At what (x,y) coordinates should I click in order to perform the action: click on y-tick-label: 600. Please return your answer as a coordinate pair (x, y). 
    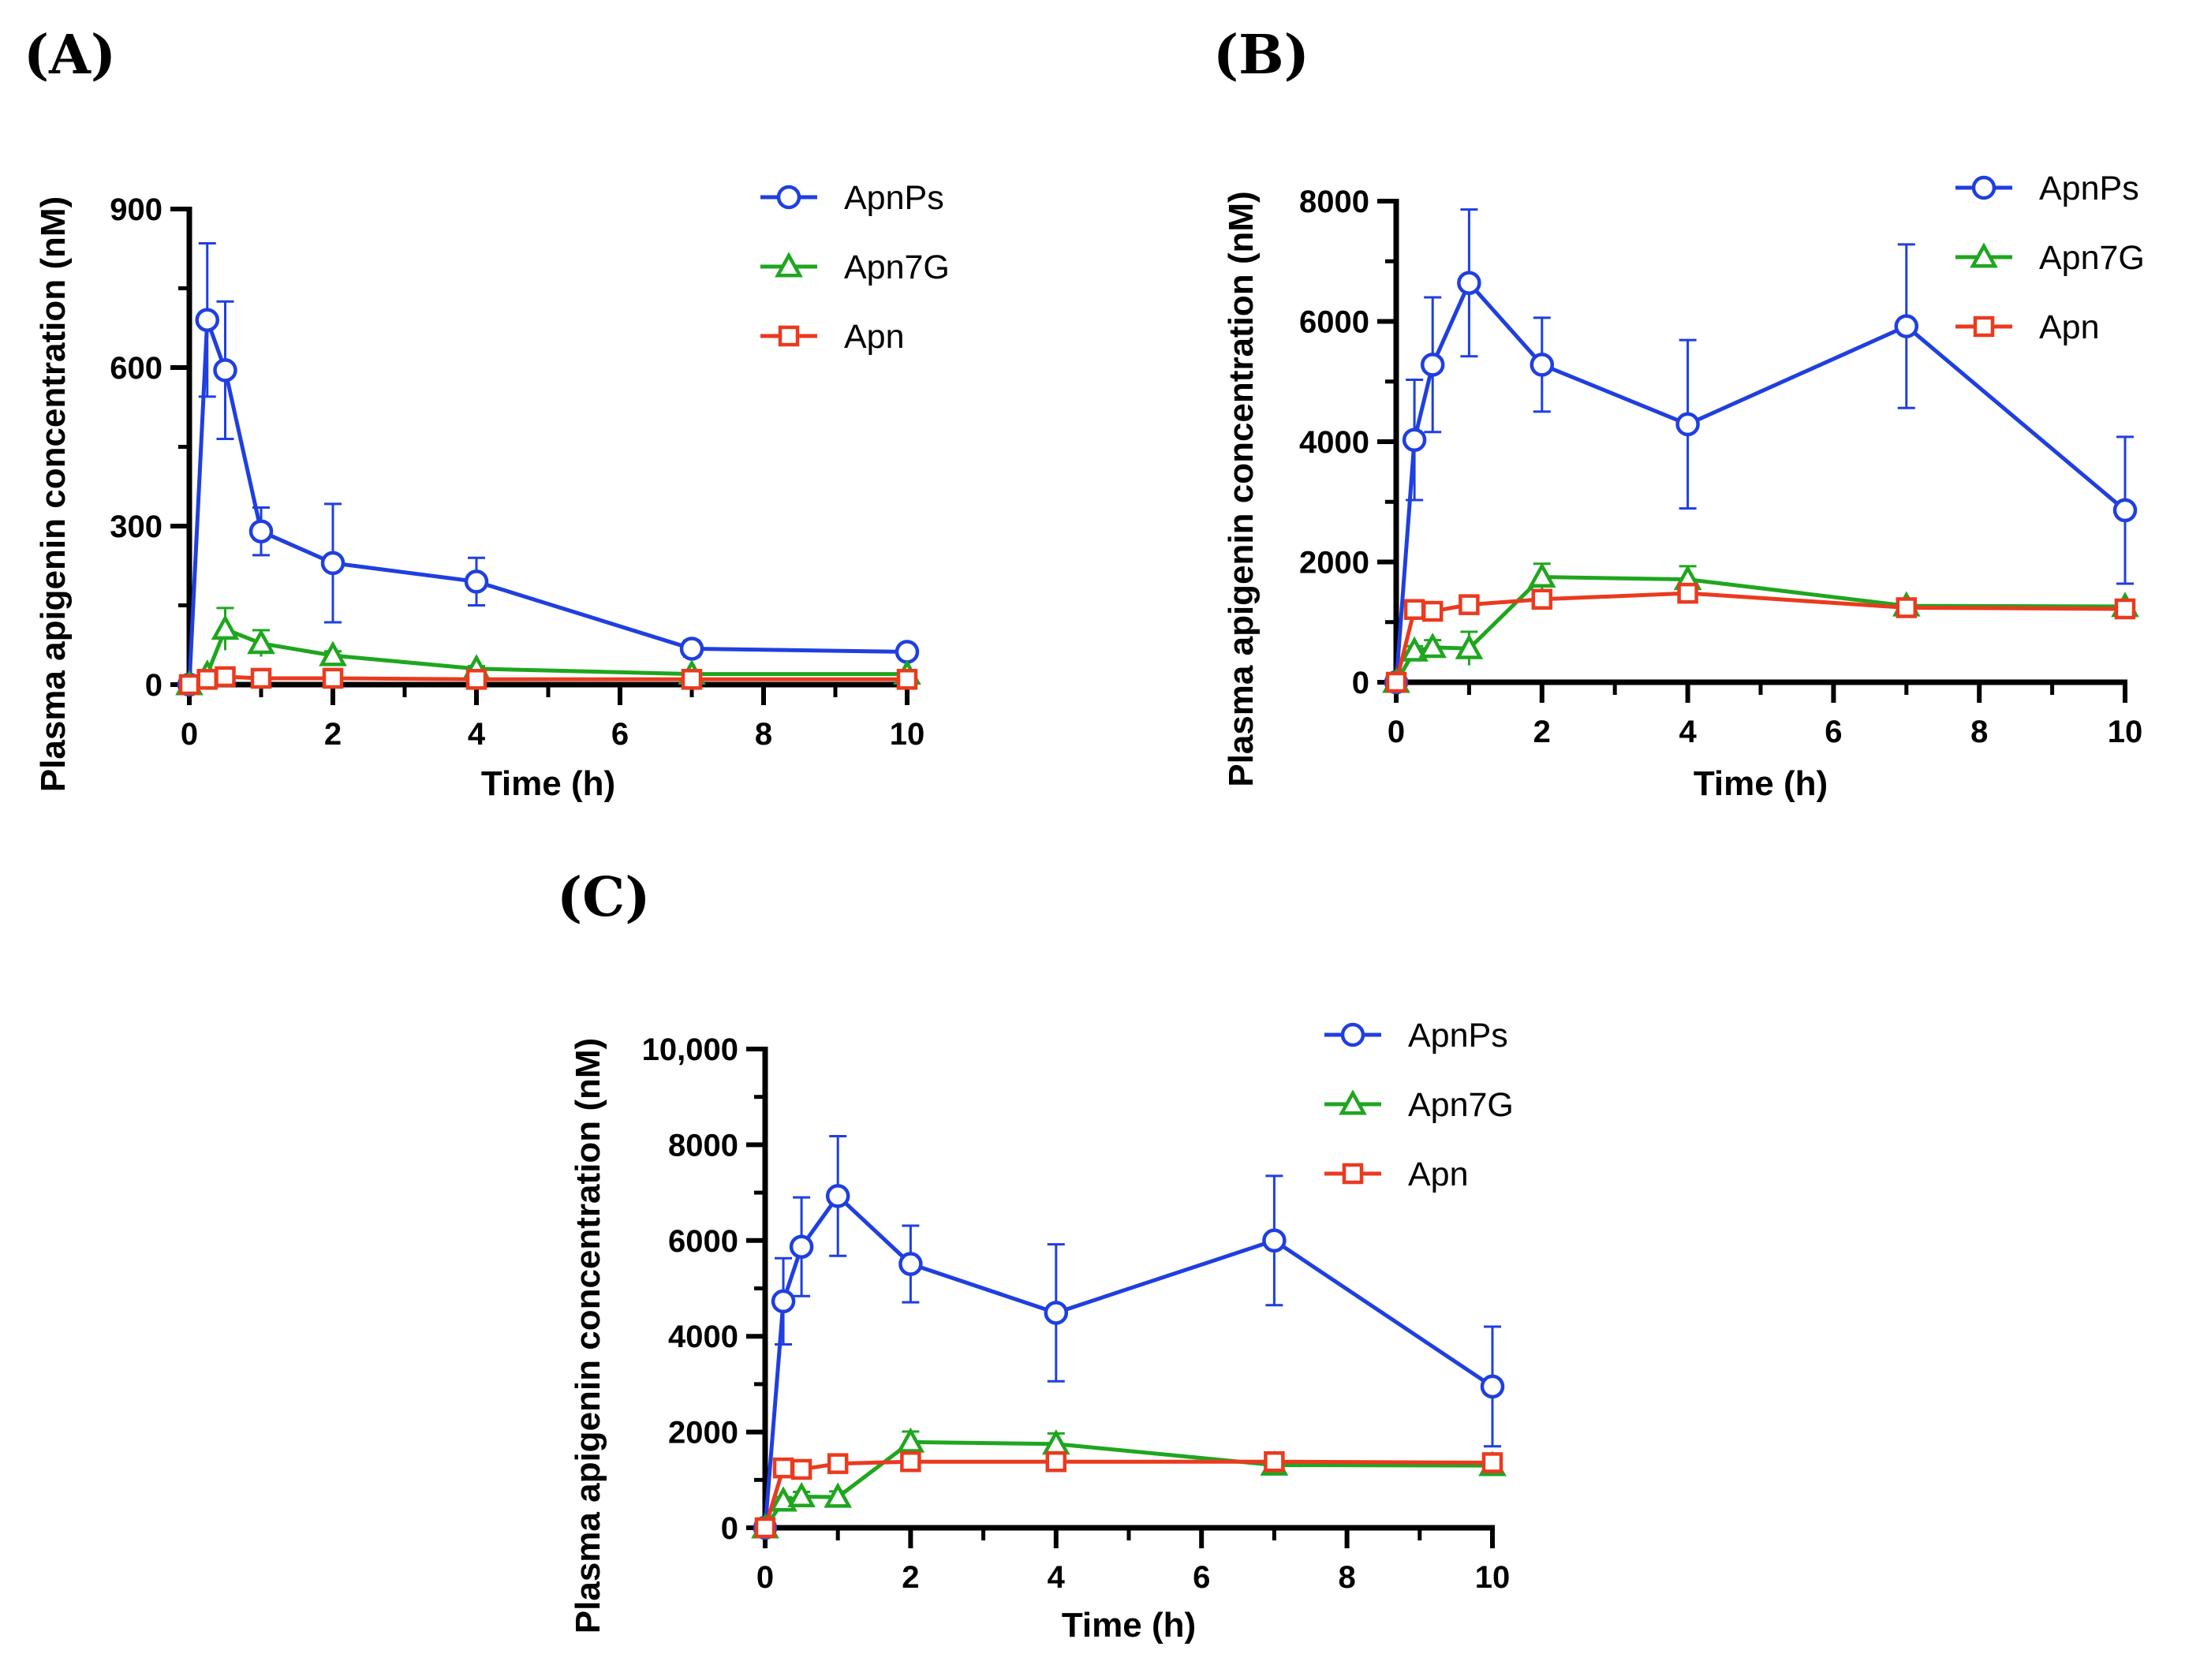
    Looking at the image, I should click on (136, 368).